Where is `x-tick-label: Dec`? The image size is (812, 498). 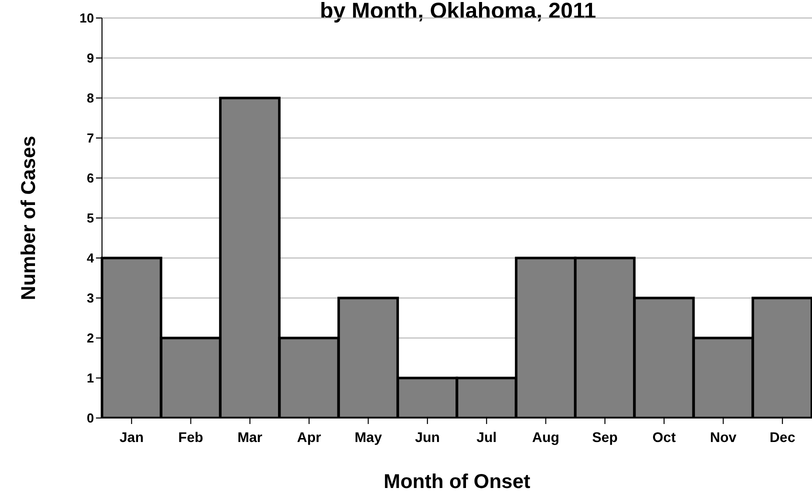
x-tick-label: Dec is located at coordinates (783, 436).